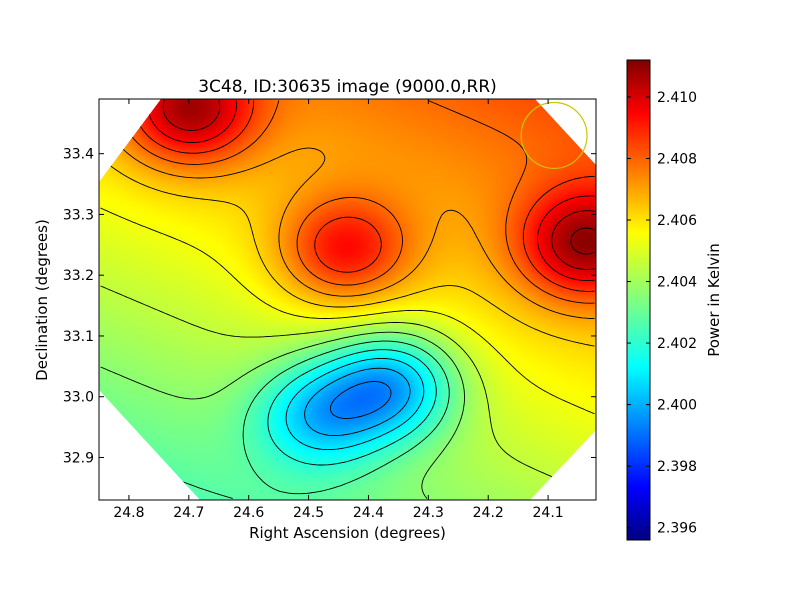  Describe the element at coordinates (308, 513) in the screenshot. I see `x-tick-label: 24.5` at that location.